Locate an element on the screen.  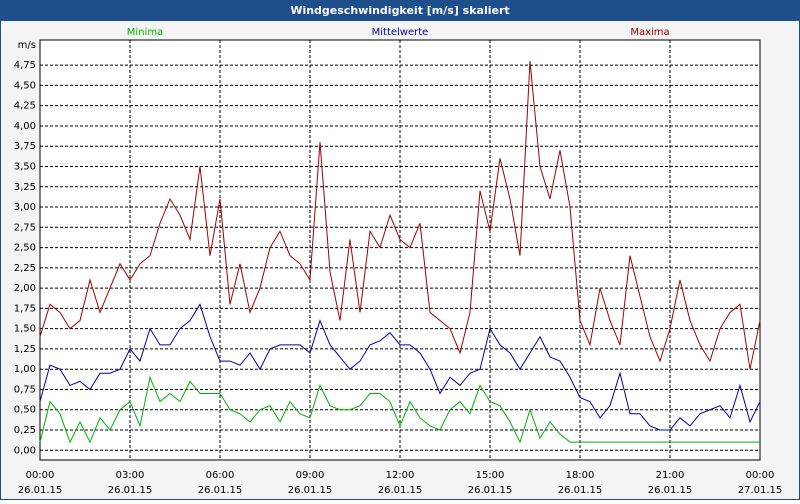
x-tick-label: 12:00 is located at coordinates (400, 475).